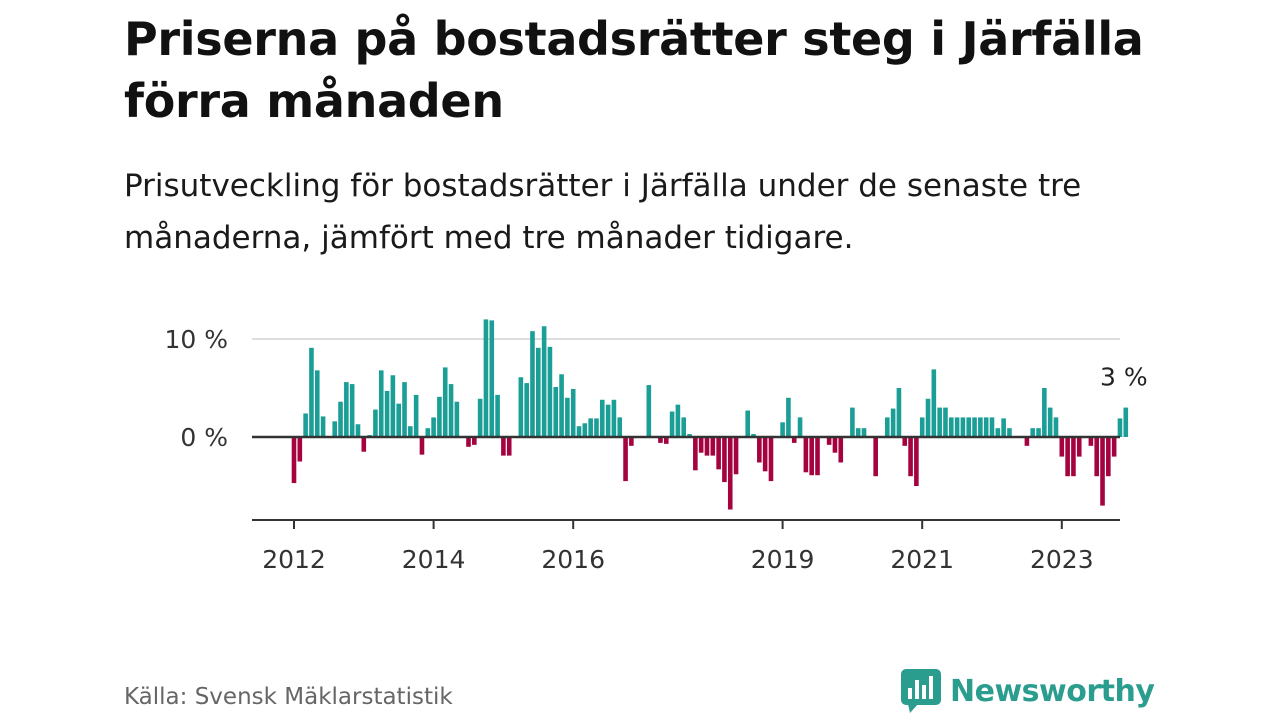  Describe the element at coordinates (294, 559) in the screenshot. I see `x-tick-label: 2012` at that location.